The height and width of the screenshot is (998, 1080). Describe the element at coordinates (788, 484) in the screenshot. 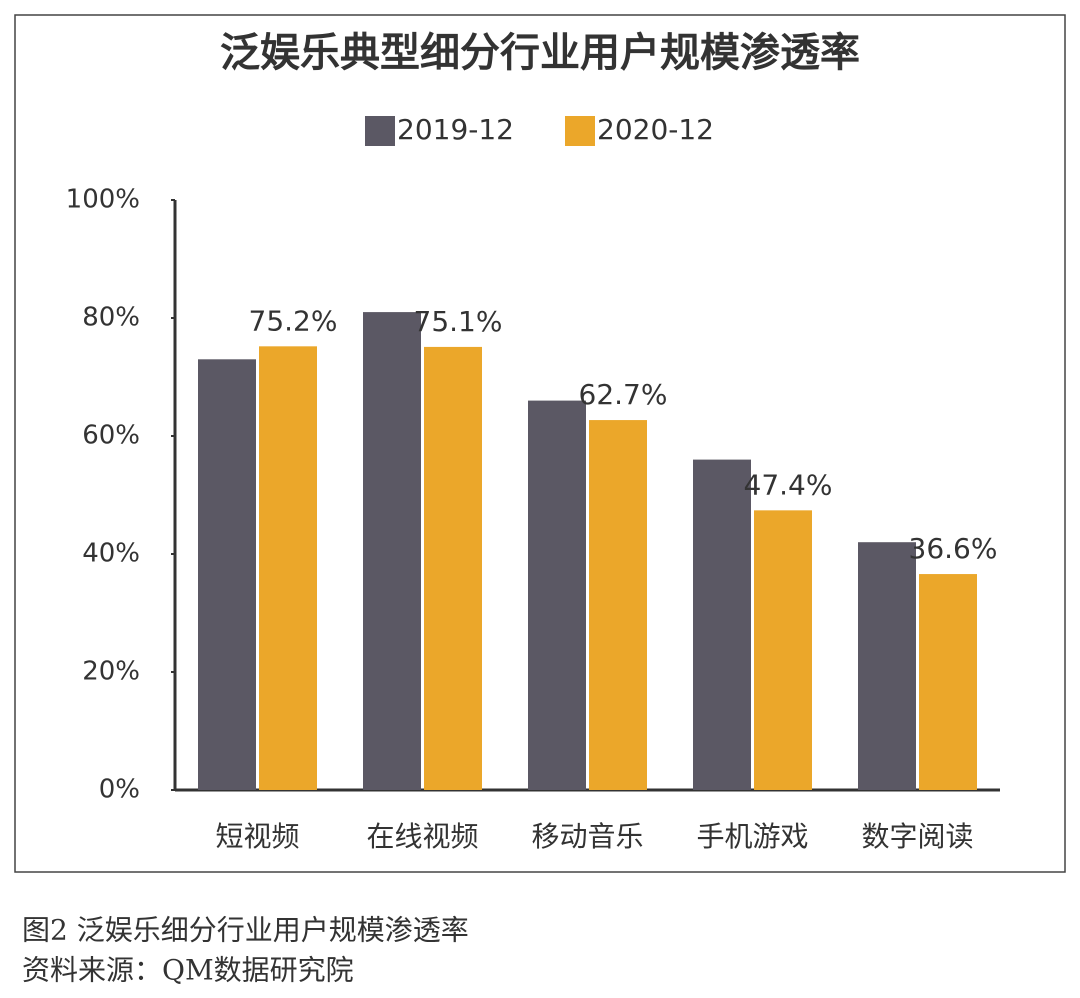

I see `data-label: 47.4%` at that location.